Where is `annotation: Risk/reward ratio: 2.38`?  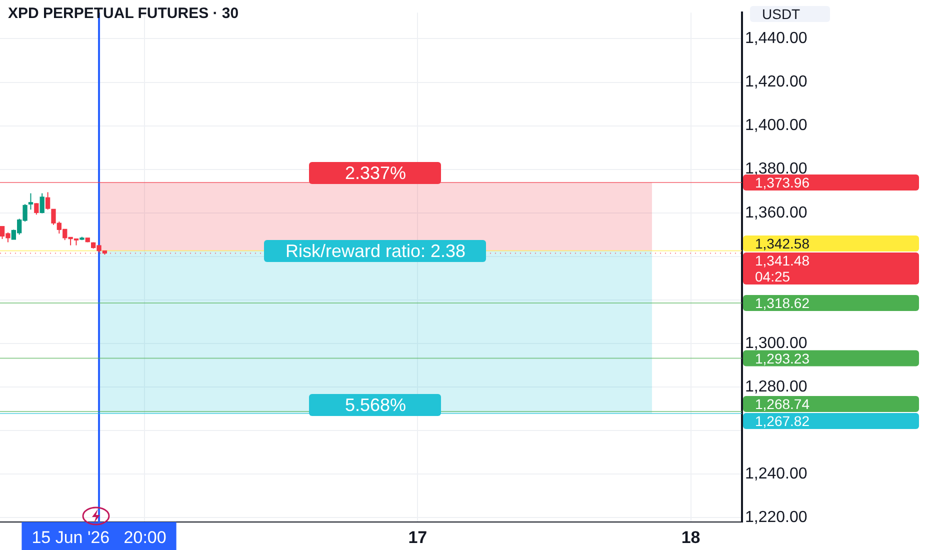
annotation: Risk/reward ratio: 2.38 is located at coordinates (375, 250).